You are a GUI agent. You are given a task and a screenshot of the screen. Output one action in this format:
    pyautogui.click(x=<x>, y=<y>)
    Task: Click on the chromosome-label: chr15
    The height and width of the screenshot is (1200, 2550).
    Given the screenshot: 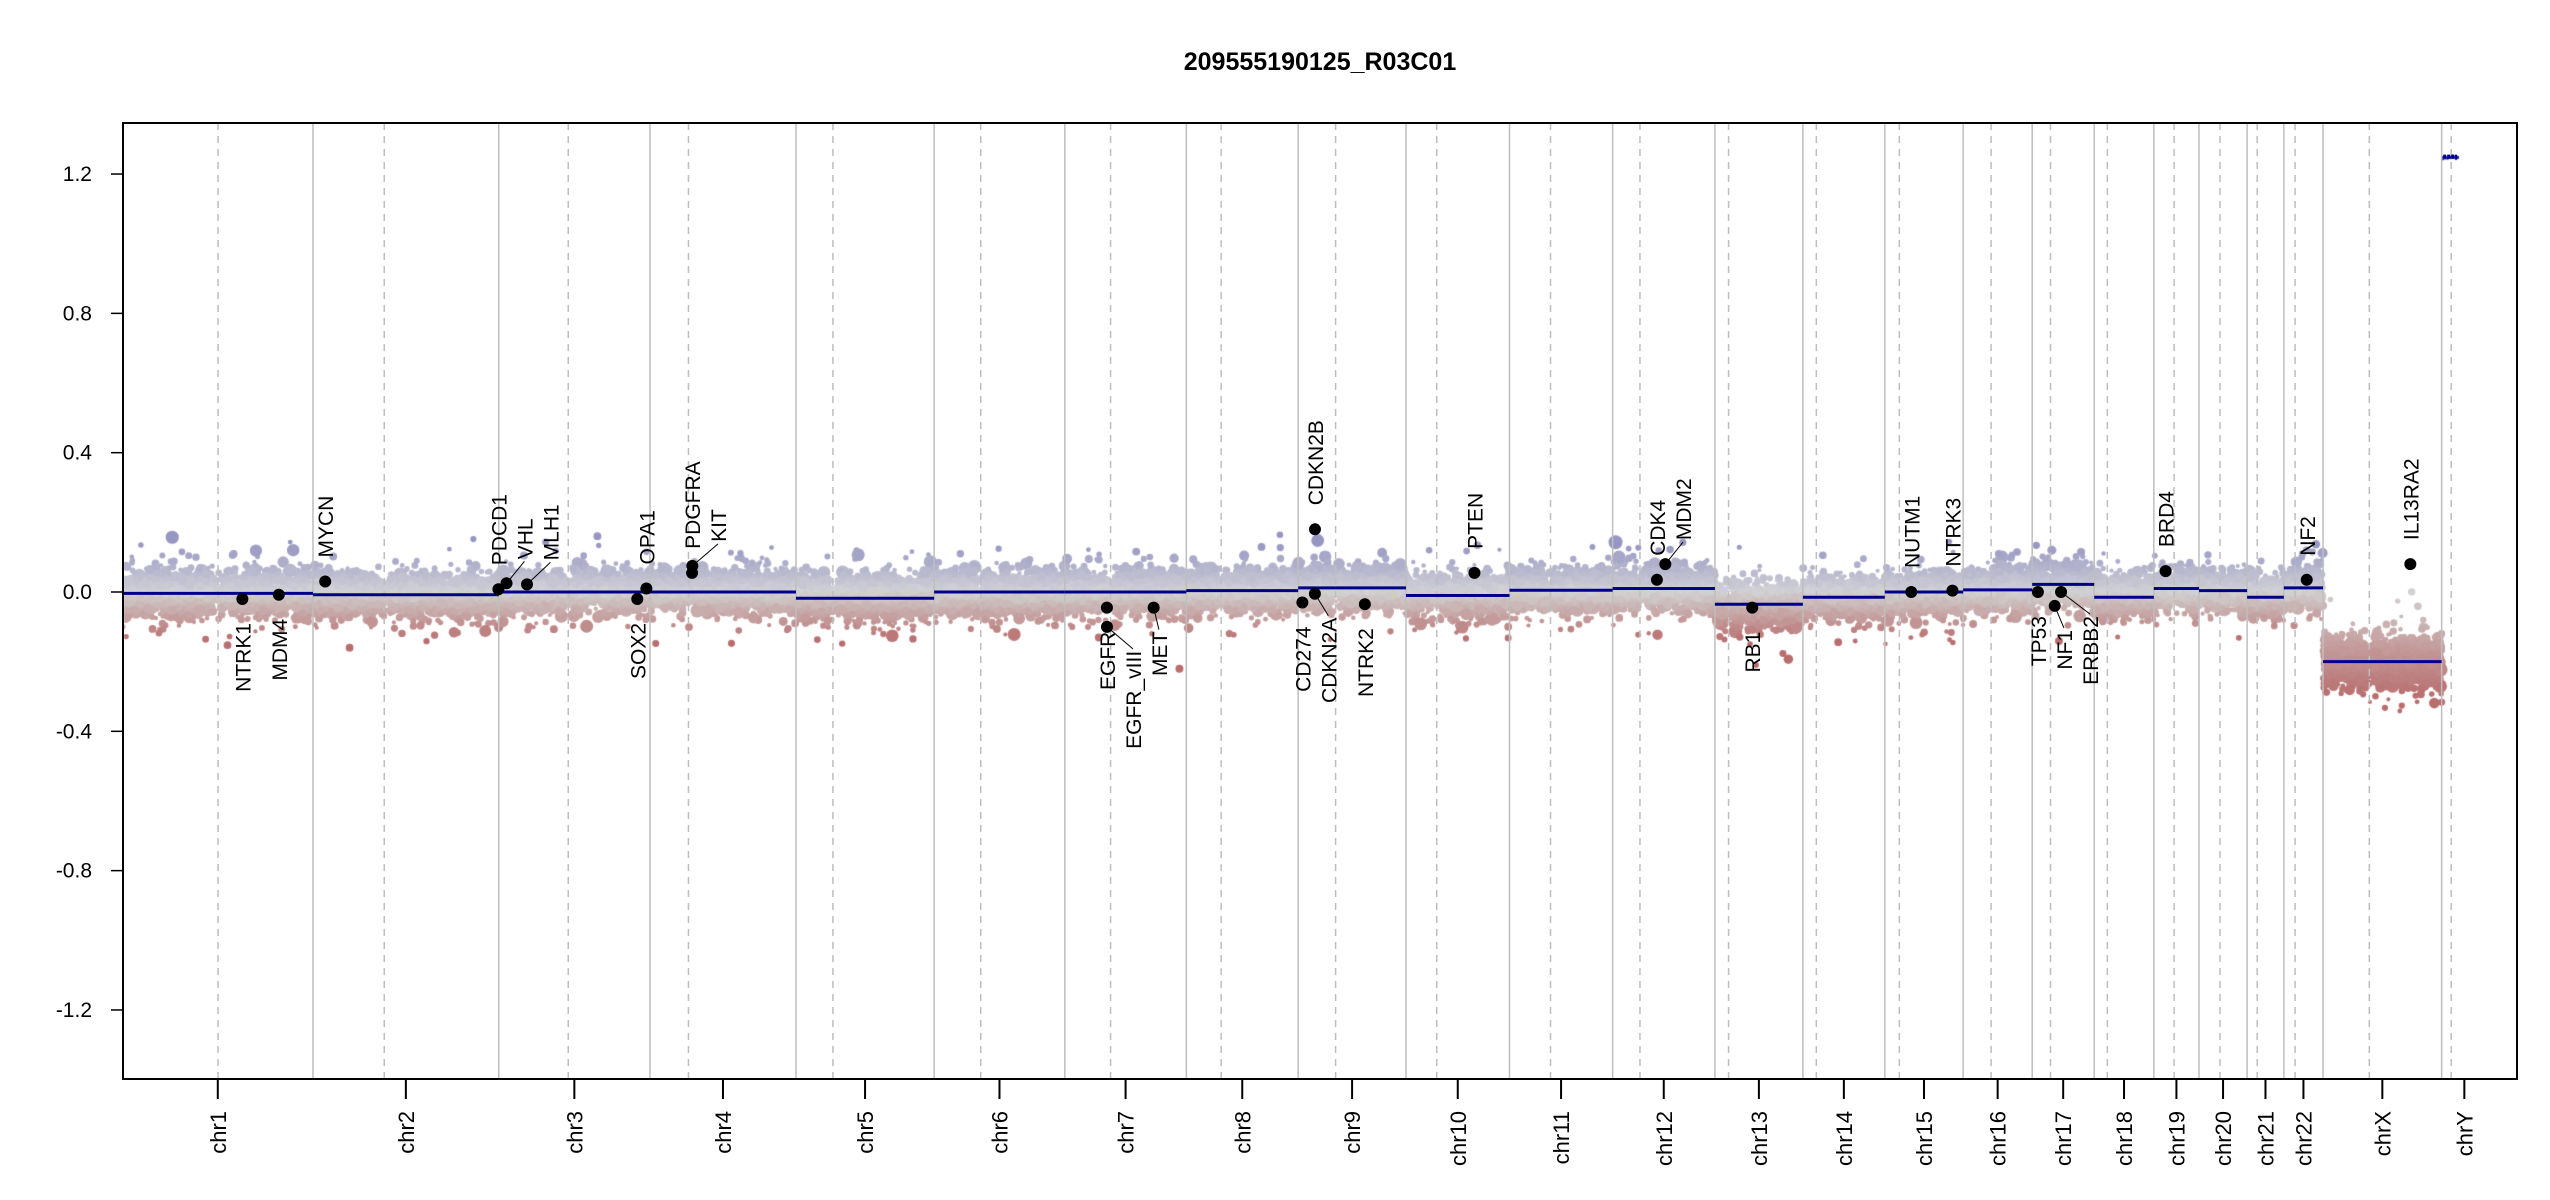 What is the action you would take?
    pyautogui.click(x=1924, y=1138)
    